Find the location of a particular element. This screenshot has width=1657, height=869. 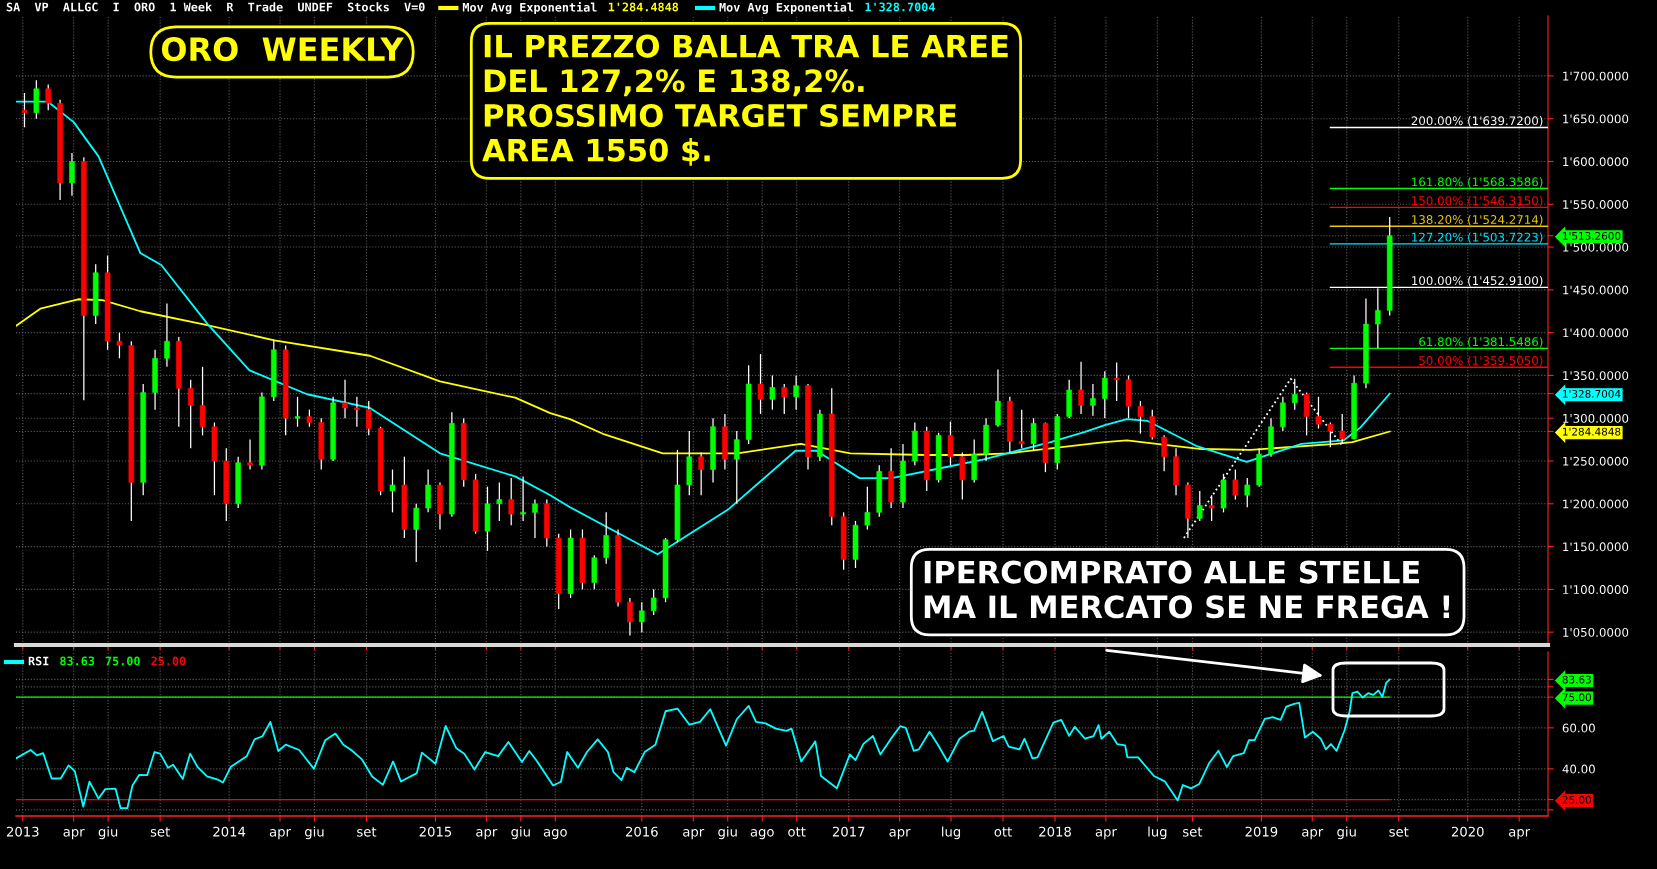

ref-line-label: 200.00% (1'639.7200) is located at coordinates (1477, 121).